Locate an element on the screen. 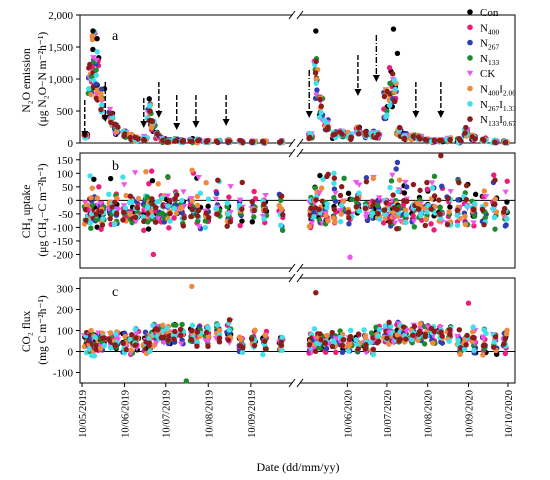  legend-label-main2: I is located at coordinates (501, 105).